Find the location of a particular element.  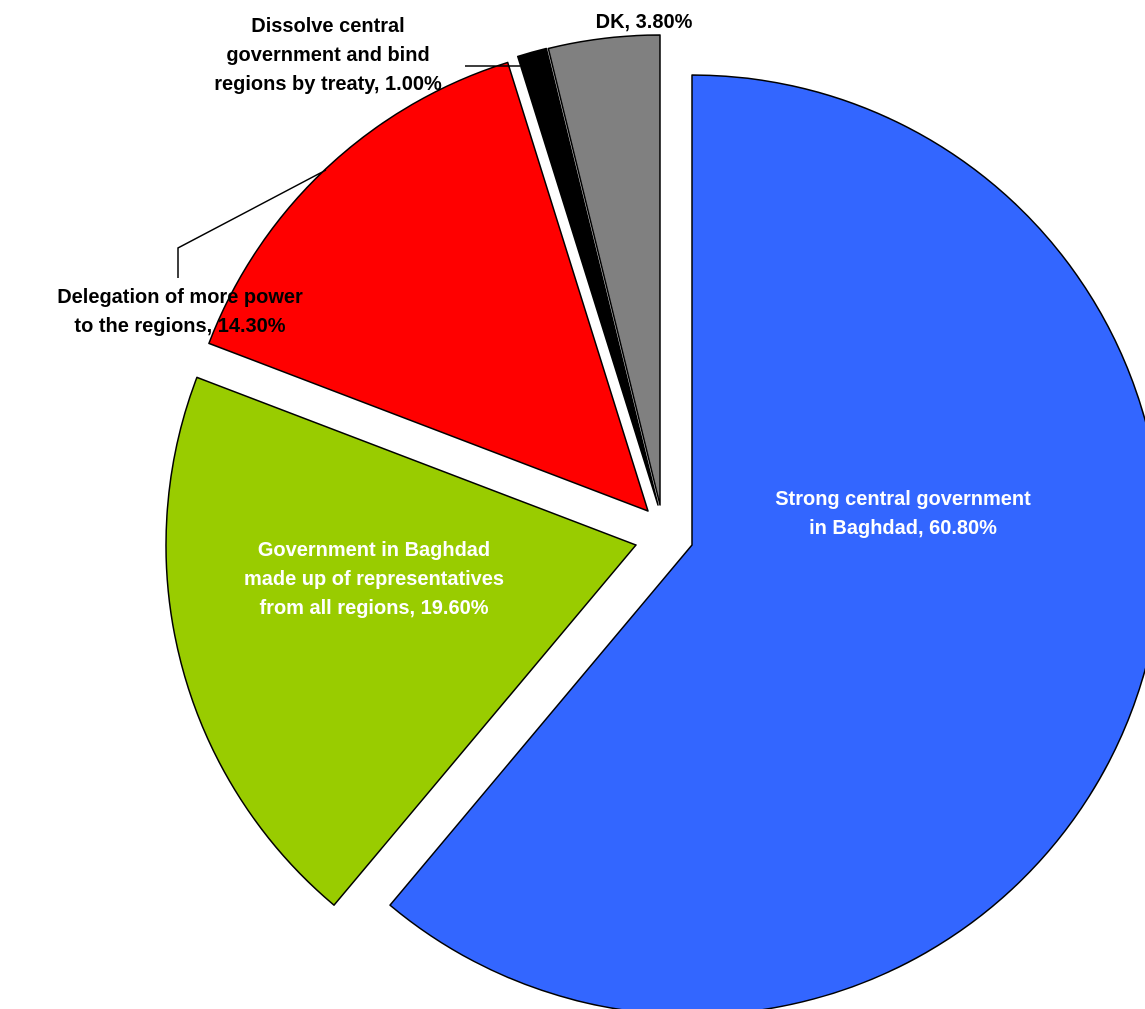

slice-label-line: to the regions, 14.30% is located at coordinates (179, 326).